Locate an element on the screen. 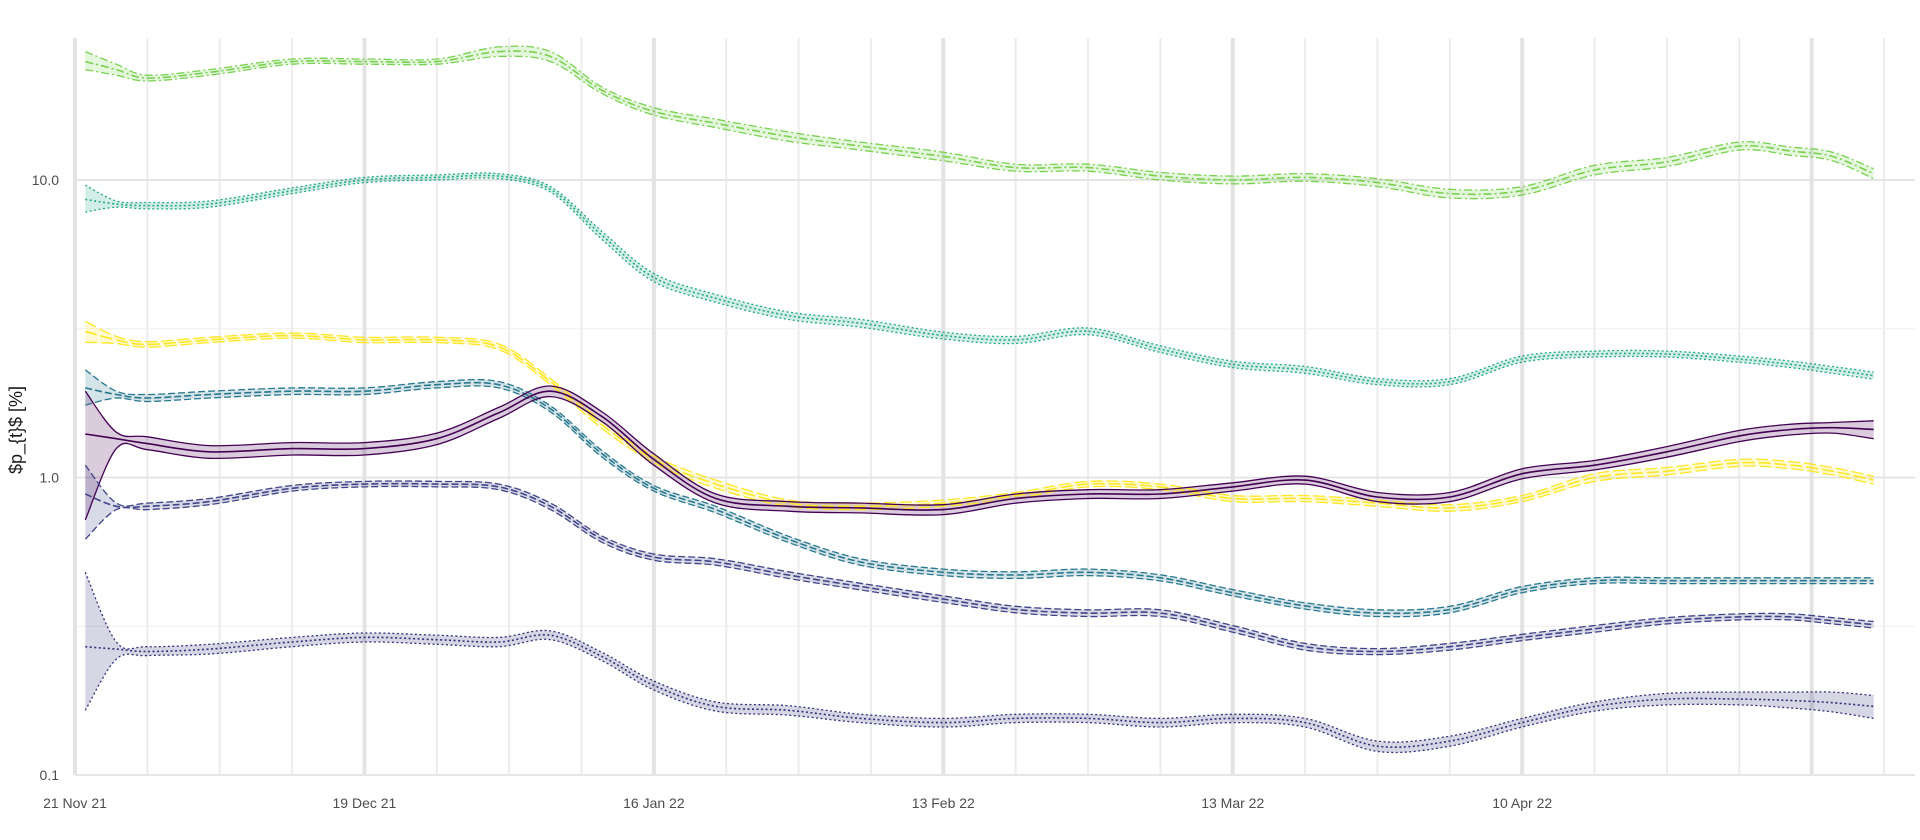 This screenshot has width=1920, height=840. series-6-lower is located at coordinates (979, 696).